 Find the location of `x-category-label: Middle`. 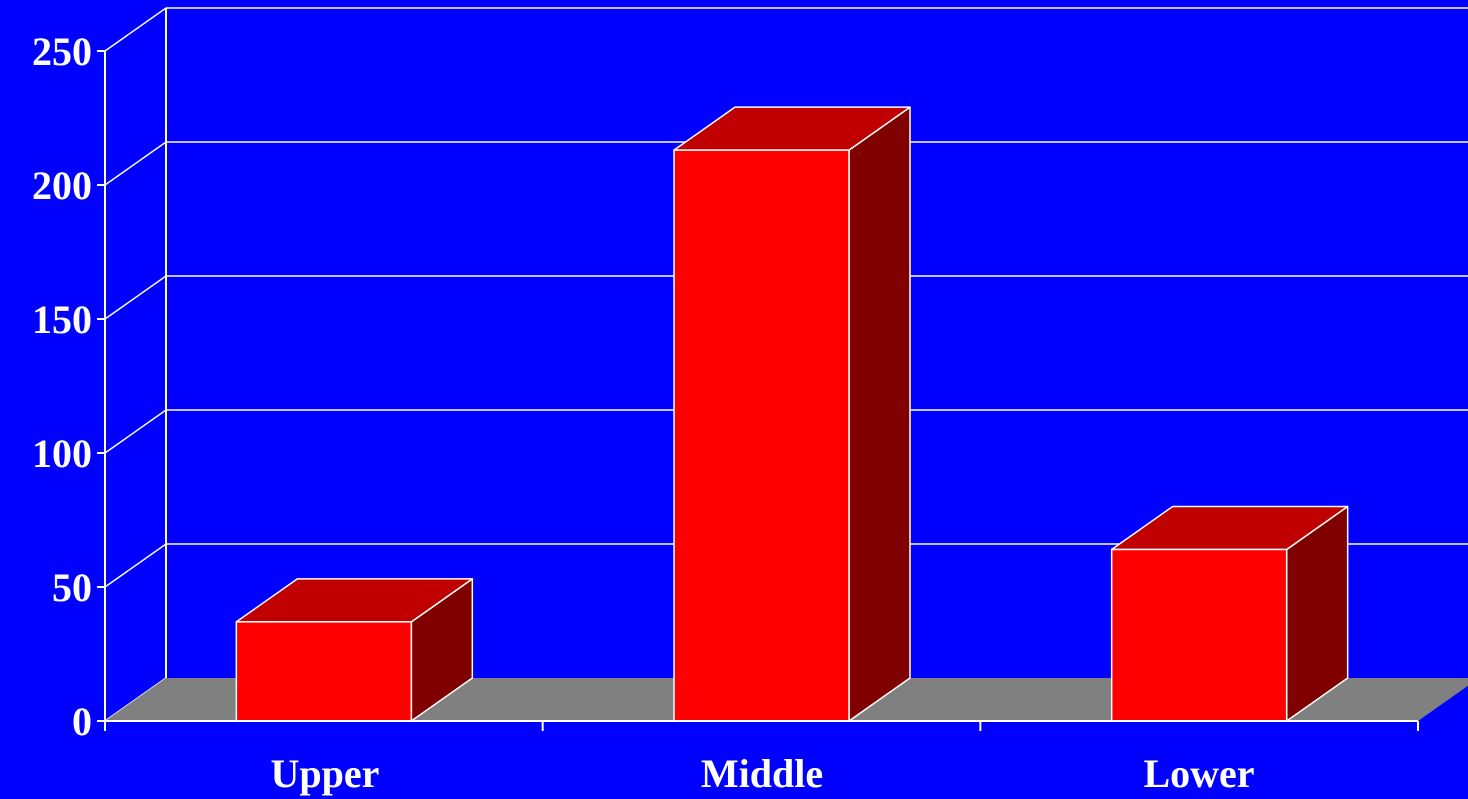

x-category-label: Middle is located at coordinates (762, 773).